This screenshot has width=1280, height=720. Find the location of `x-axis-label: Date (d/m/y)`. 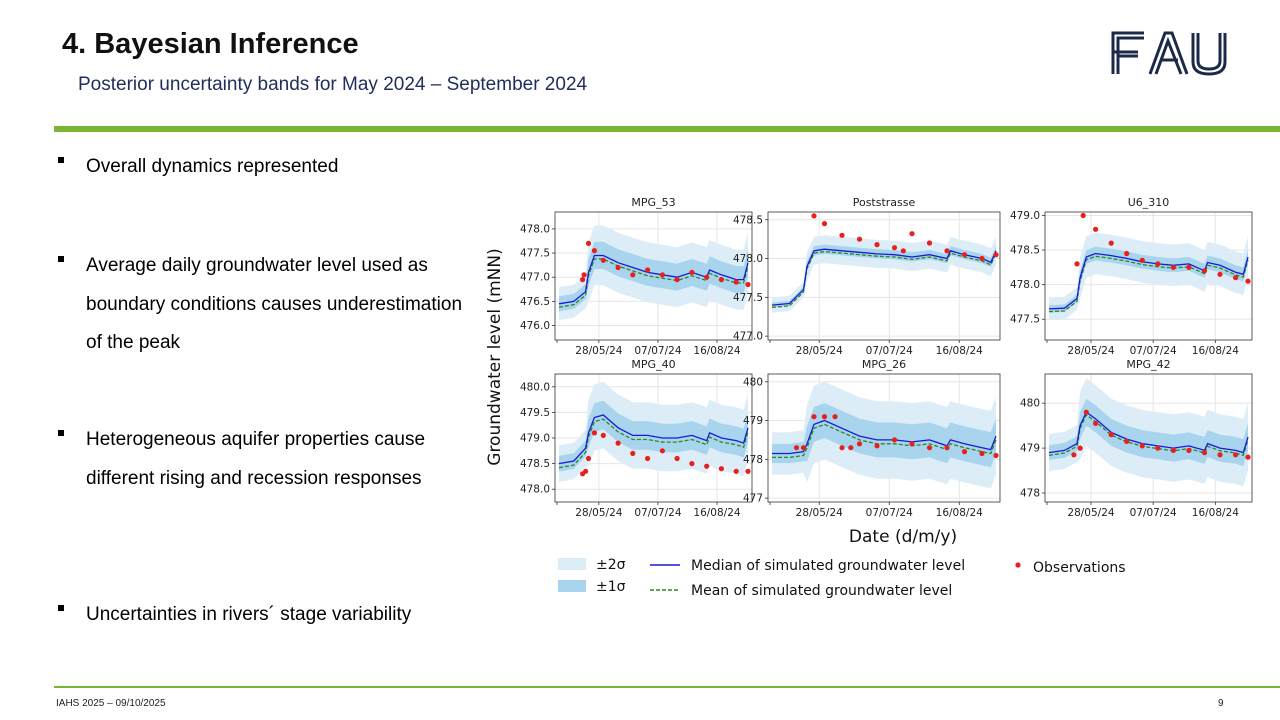

x-axis-label: Date (d/m/y) is located at coordinates (903, 537).